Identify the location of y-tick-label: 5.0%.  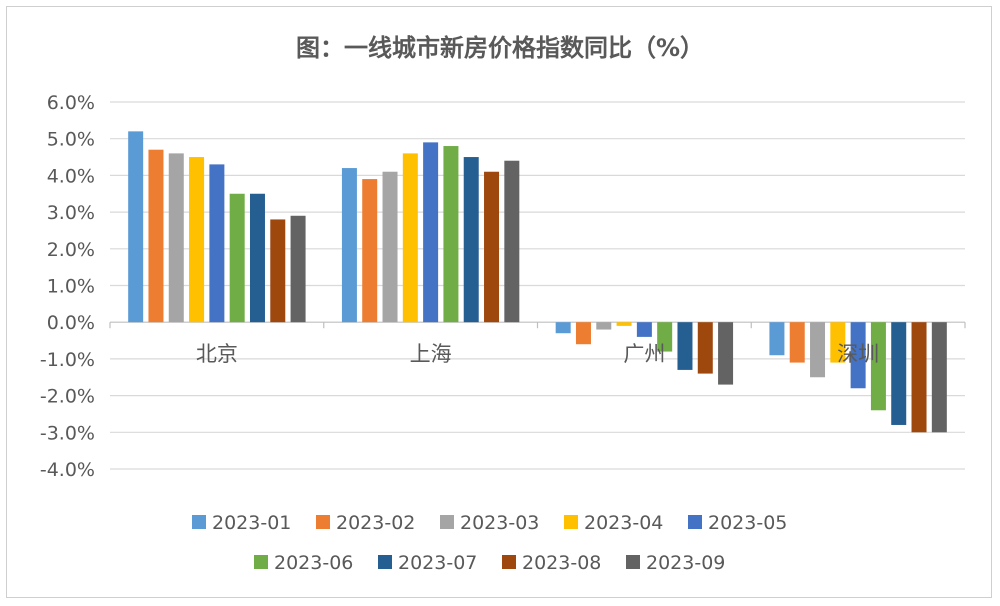
(71, 140).